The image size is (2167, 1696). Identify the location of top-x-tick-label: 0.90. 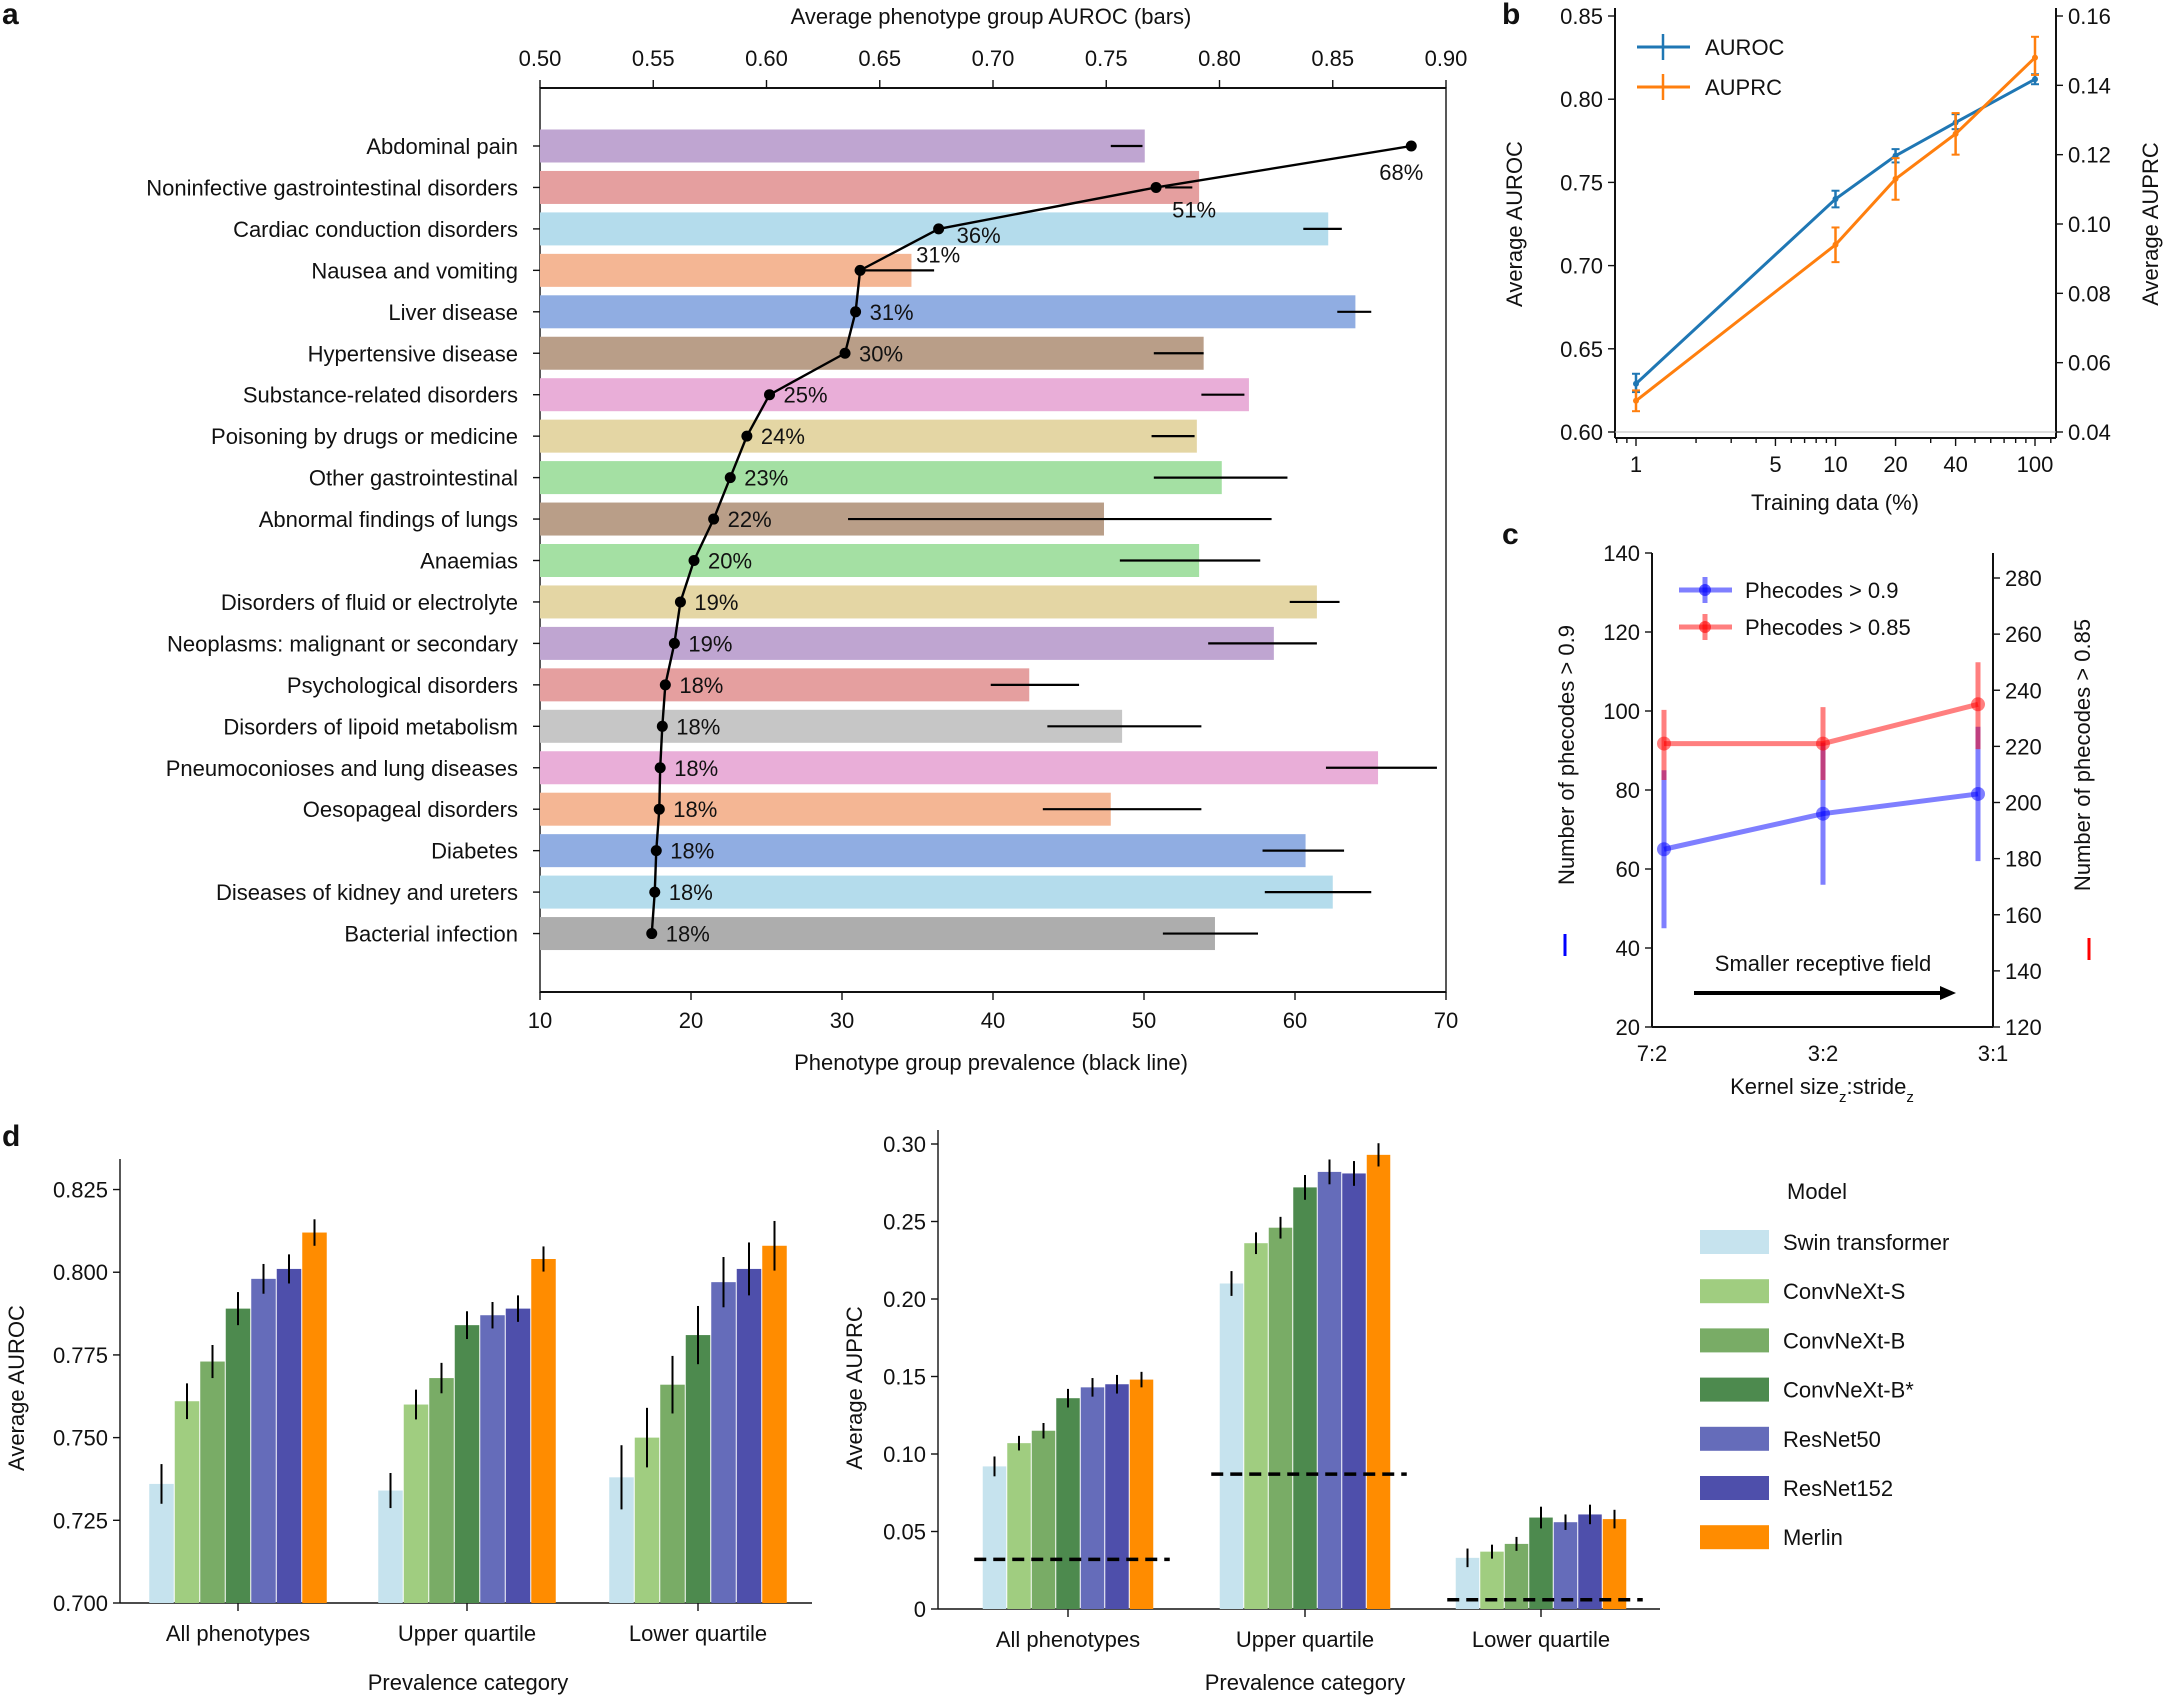
(1446, 58).